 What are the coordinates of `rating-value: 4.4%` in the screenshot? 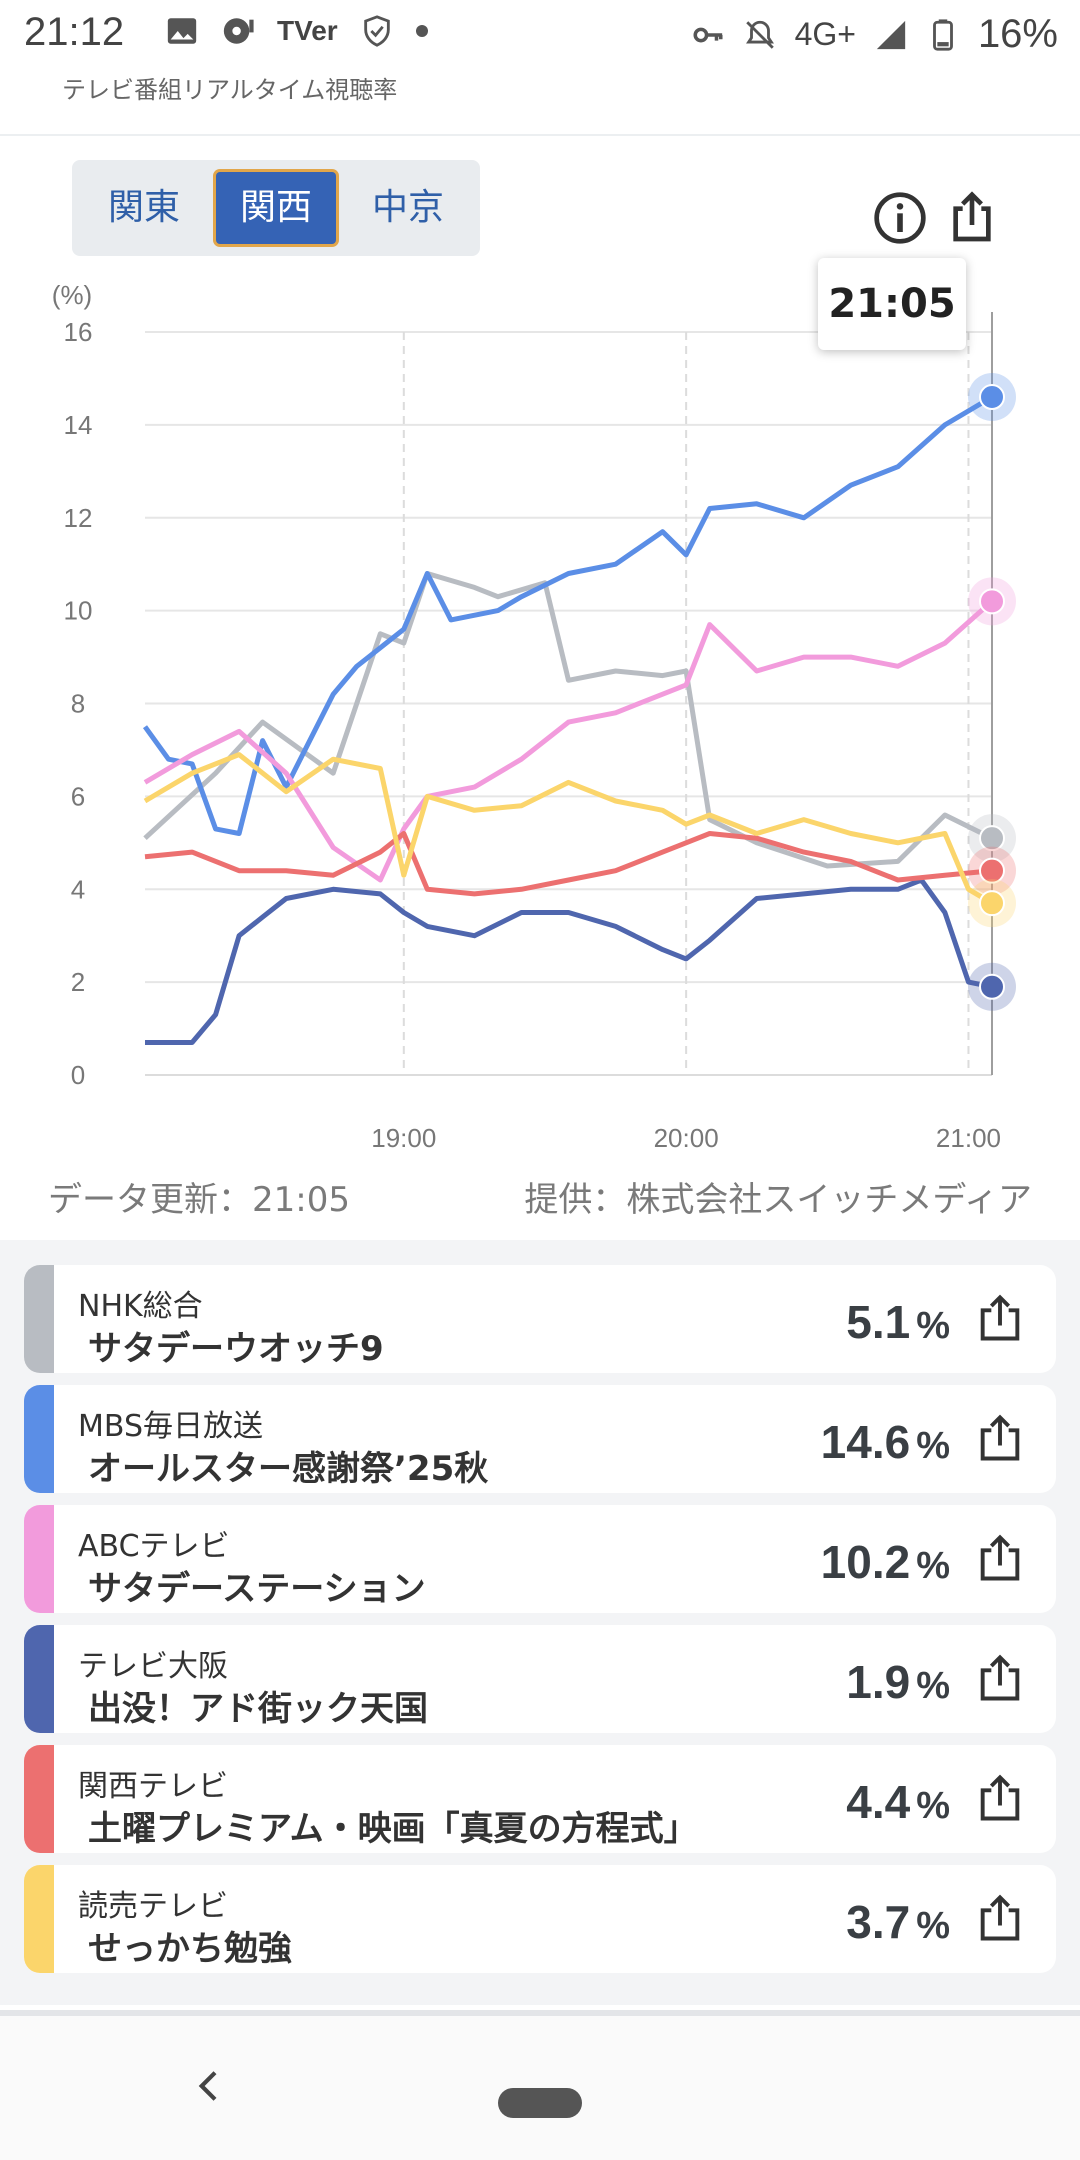 It's located at (898, 1802).